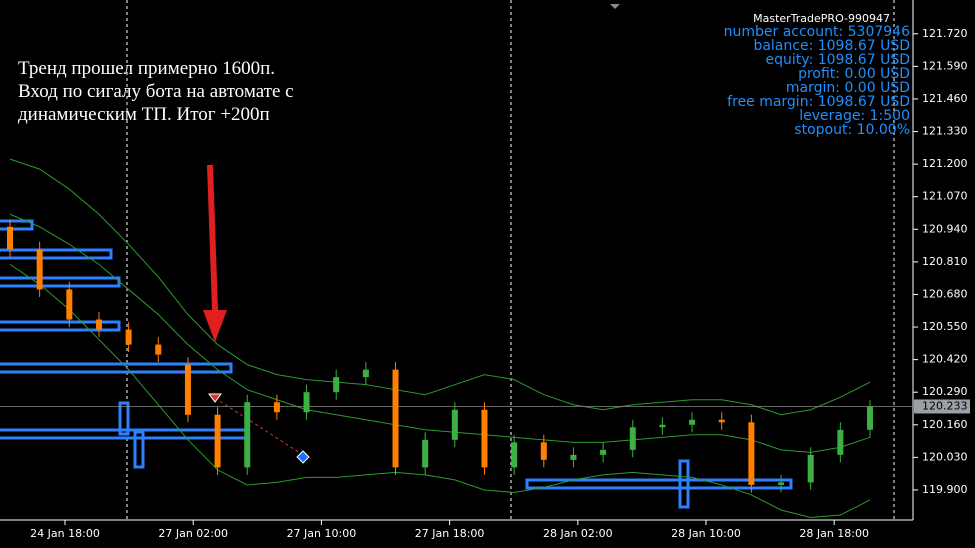  Describe the element at coordinates (450, 533) in the screenshot. I see `x-tick-label: 27 Jan 18:00` at that location.